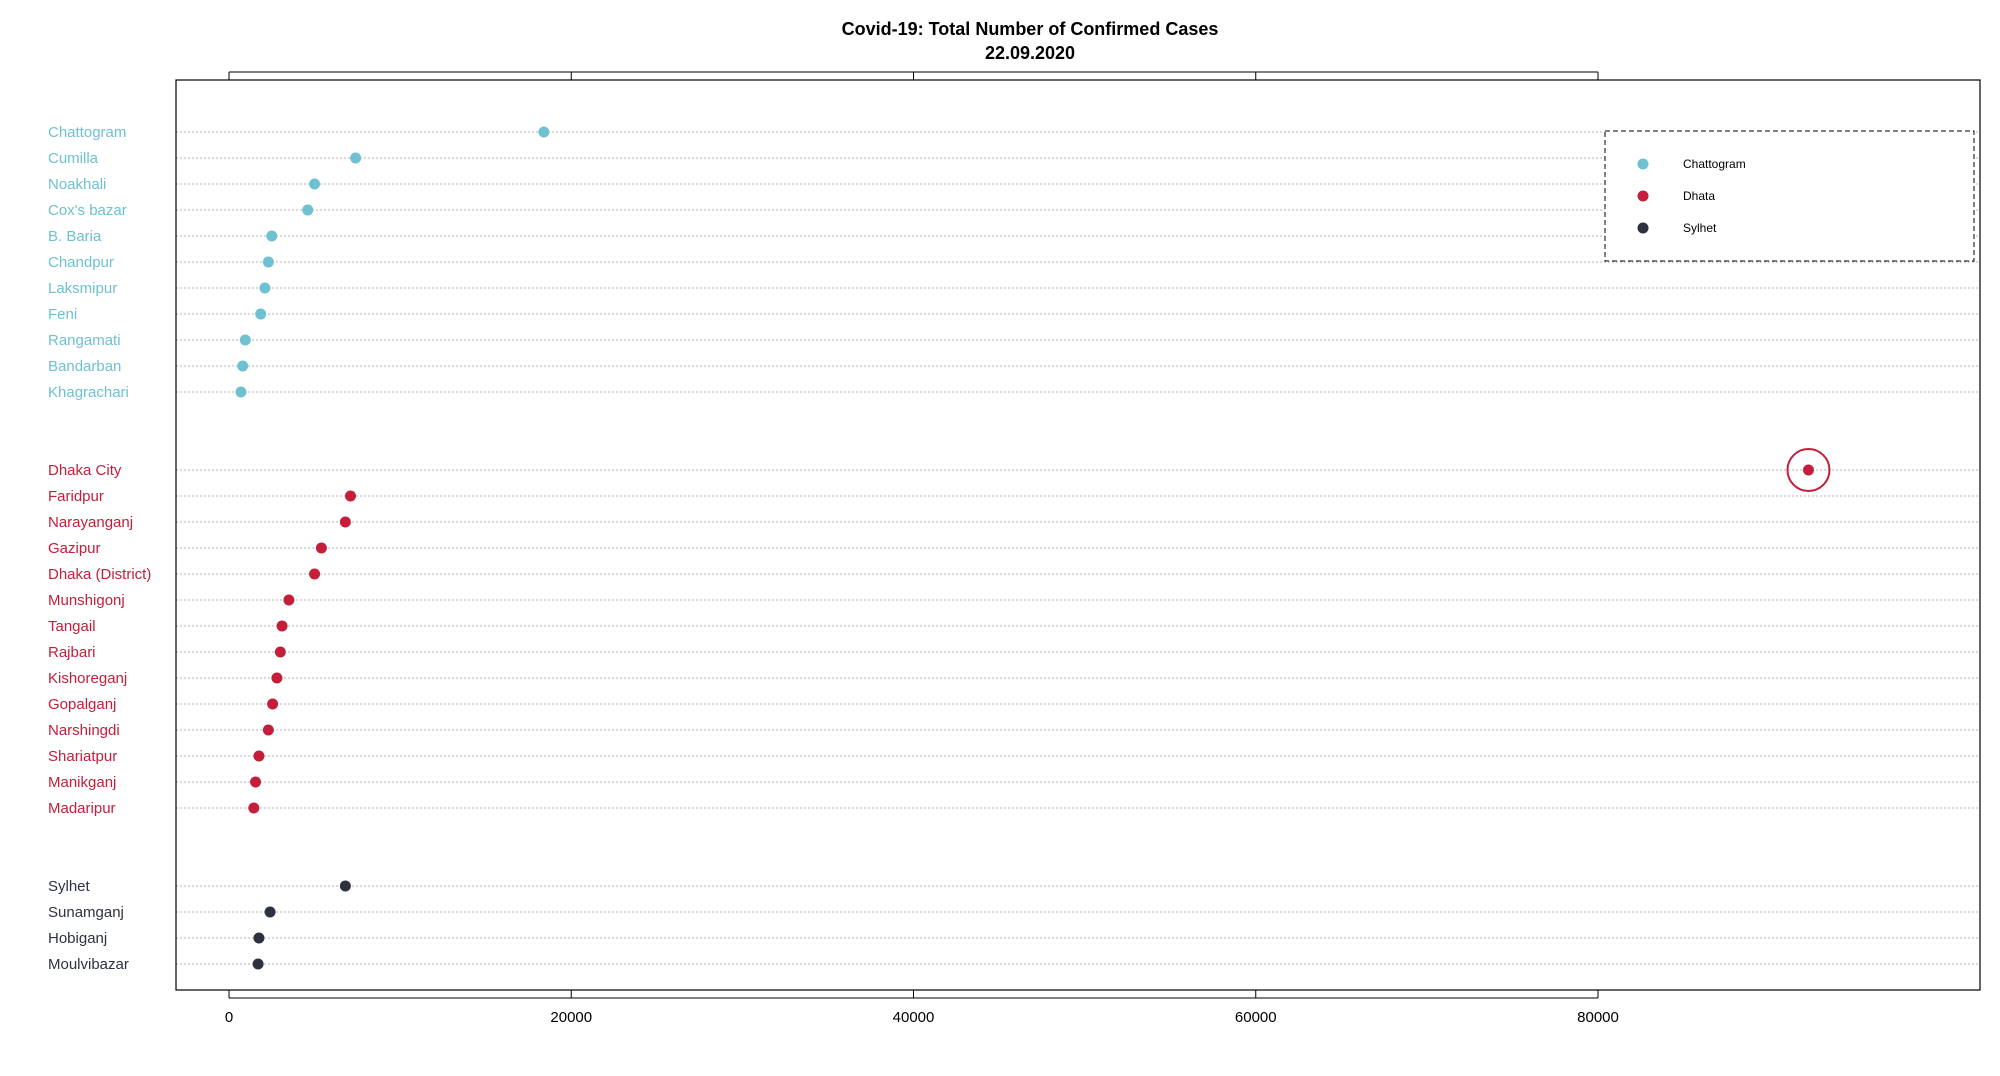 The width and height of the screenshot is (2000, 1076). I want to click on district-label: Dhaka (District), so click(99, 574).